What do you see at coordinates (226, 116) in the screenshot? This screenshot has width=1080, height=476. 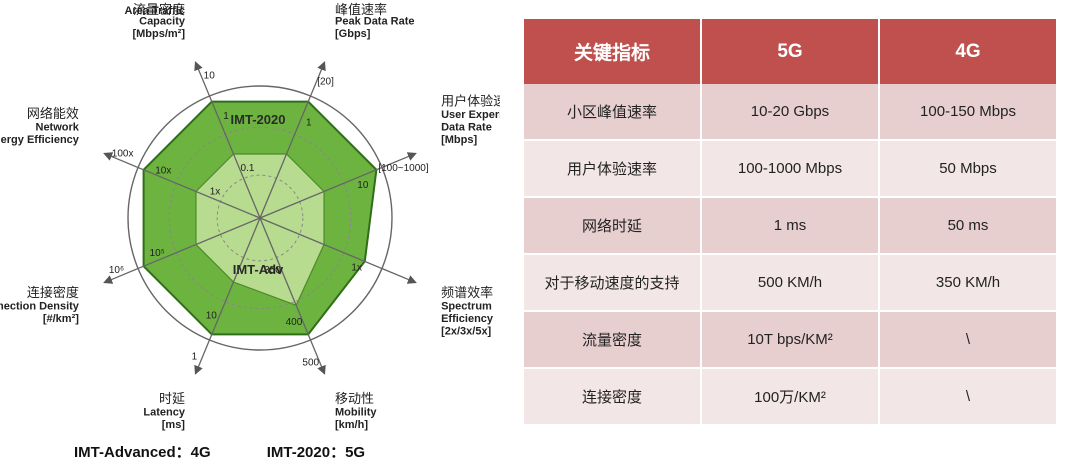 I see `tick-mid-7: 1` at bounding box center [226, 116].